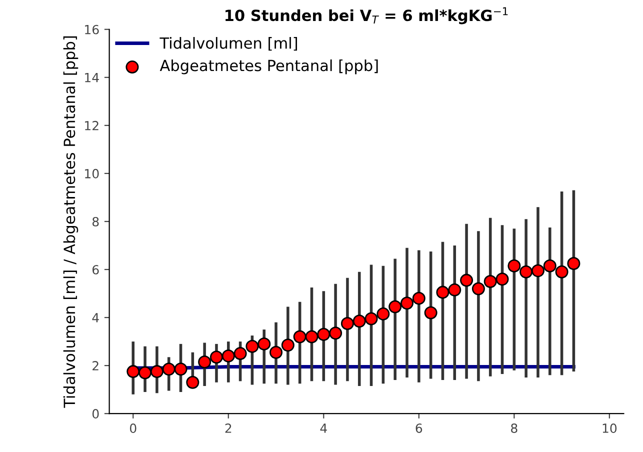 The width and height of the screenshot is (643, 452). Describe the element at coordinates (514, 428) in the screenshot. I see `x-tick-label: 8` at that location.